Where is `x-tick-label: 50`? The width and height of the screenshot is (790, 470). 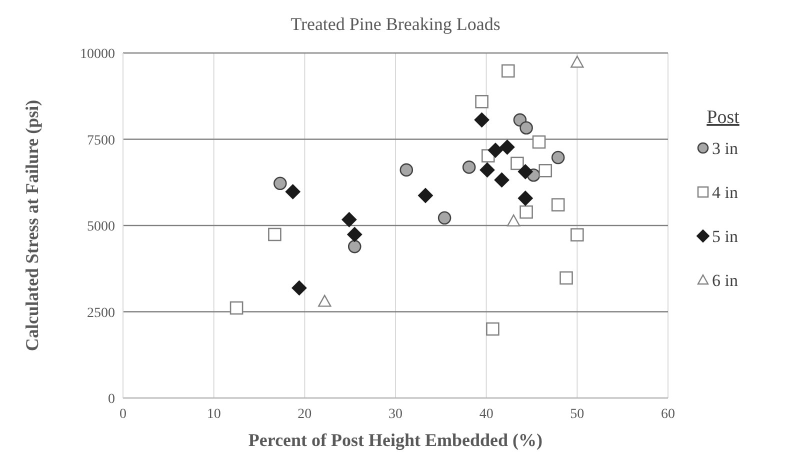
x-tick-label: 50 is located at coordinates (577, 414).